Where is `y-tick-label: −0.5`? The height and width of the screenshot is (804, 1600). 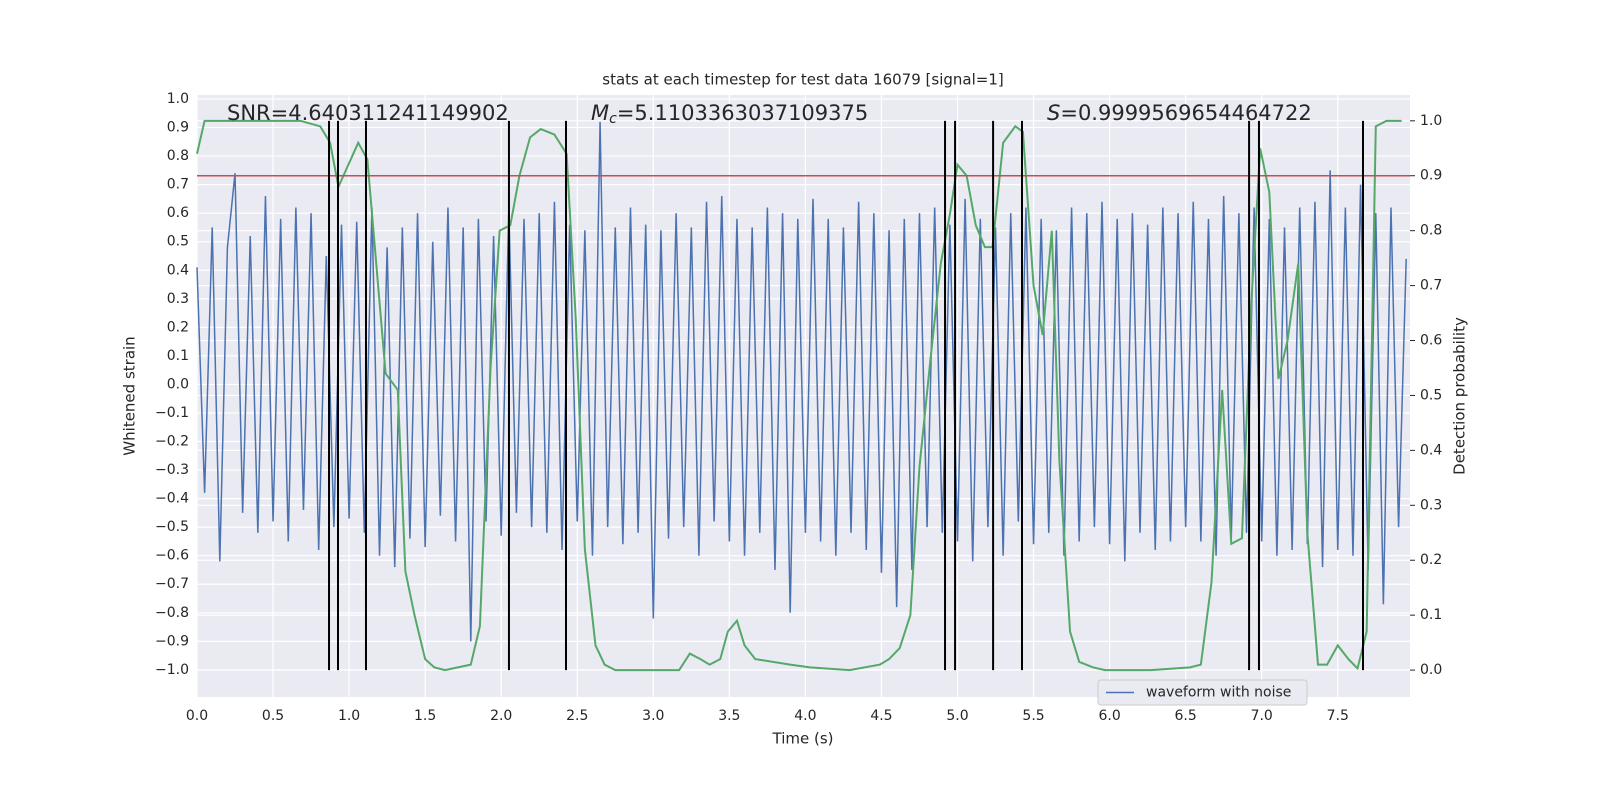
y-tick-label: −0.5 is located at coordinates (172, 527).